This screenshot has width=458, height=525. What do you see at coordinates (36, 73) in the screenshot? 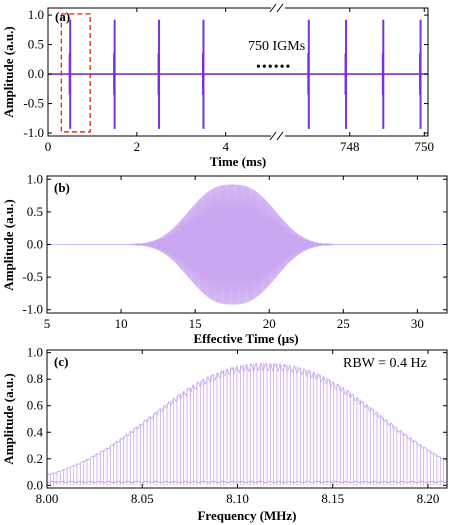
I see `panel-a-ytick-2-label: 0.0` at bounding box center [36, 73].